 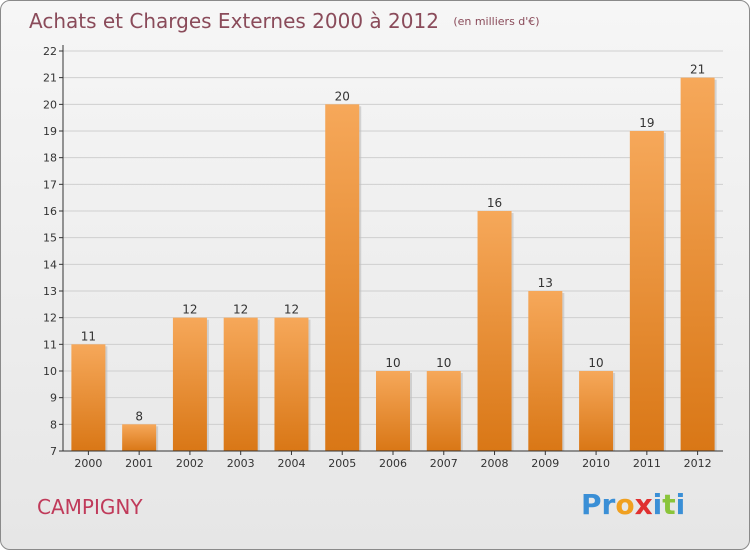 I want to click on bar-2005, so click(x=342, y=277).